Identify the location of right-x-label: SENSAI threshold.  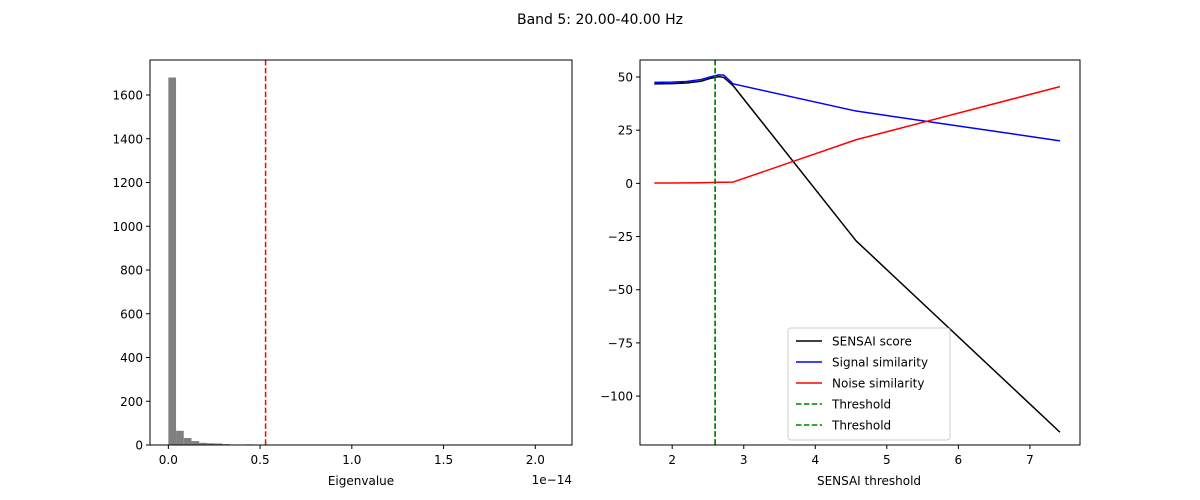
(869, 481).